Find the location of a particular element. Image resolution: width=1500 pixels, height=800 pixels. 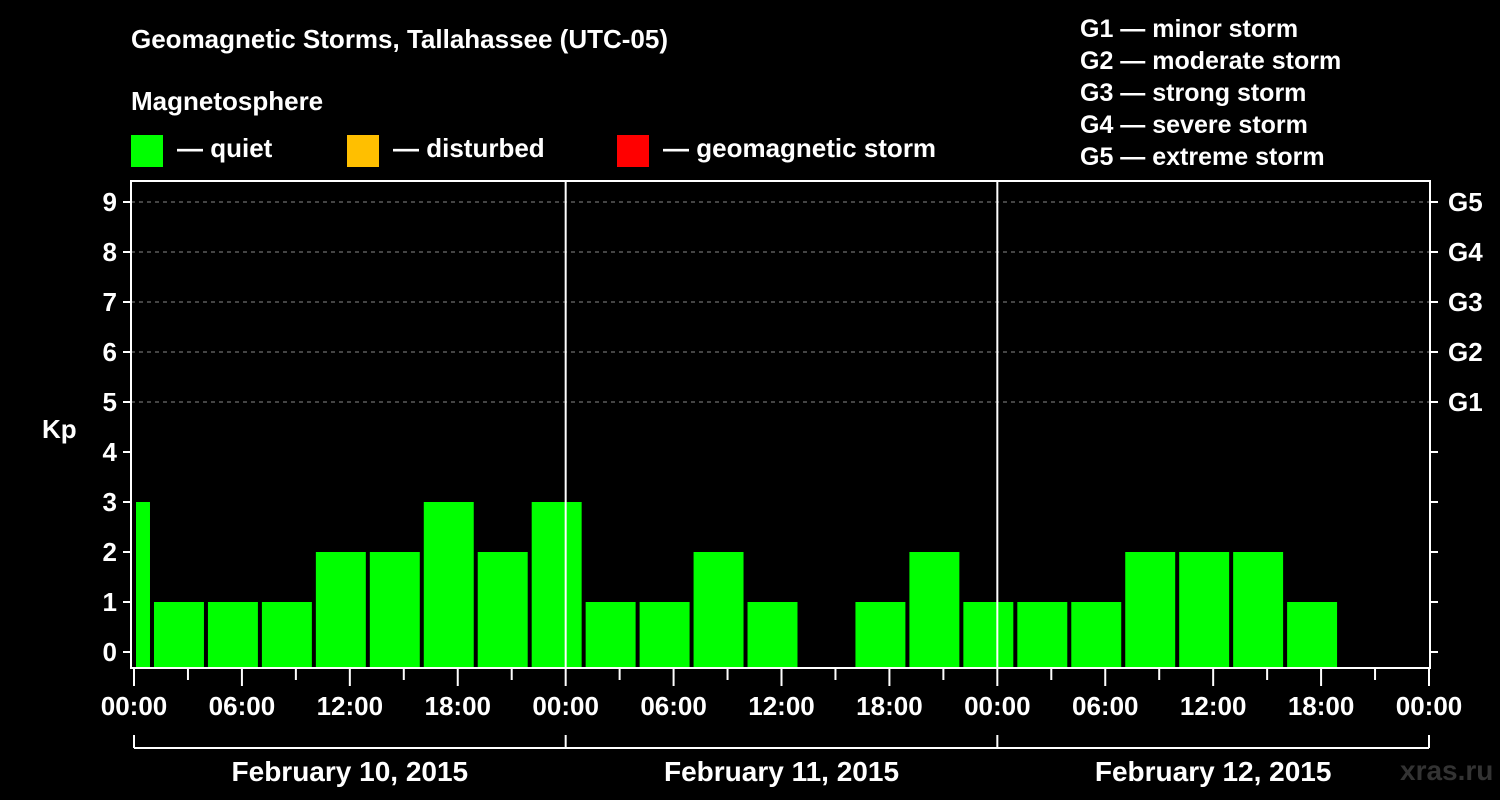

y-tick-label-5: 5 is located at coordinates (110, 402).